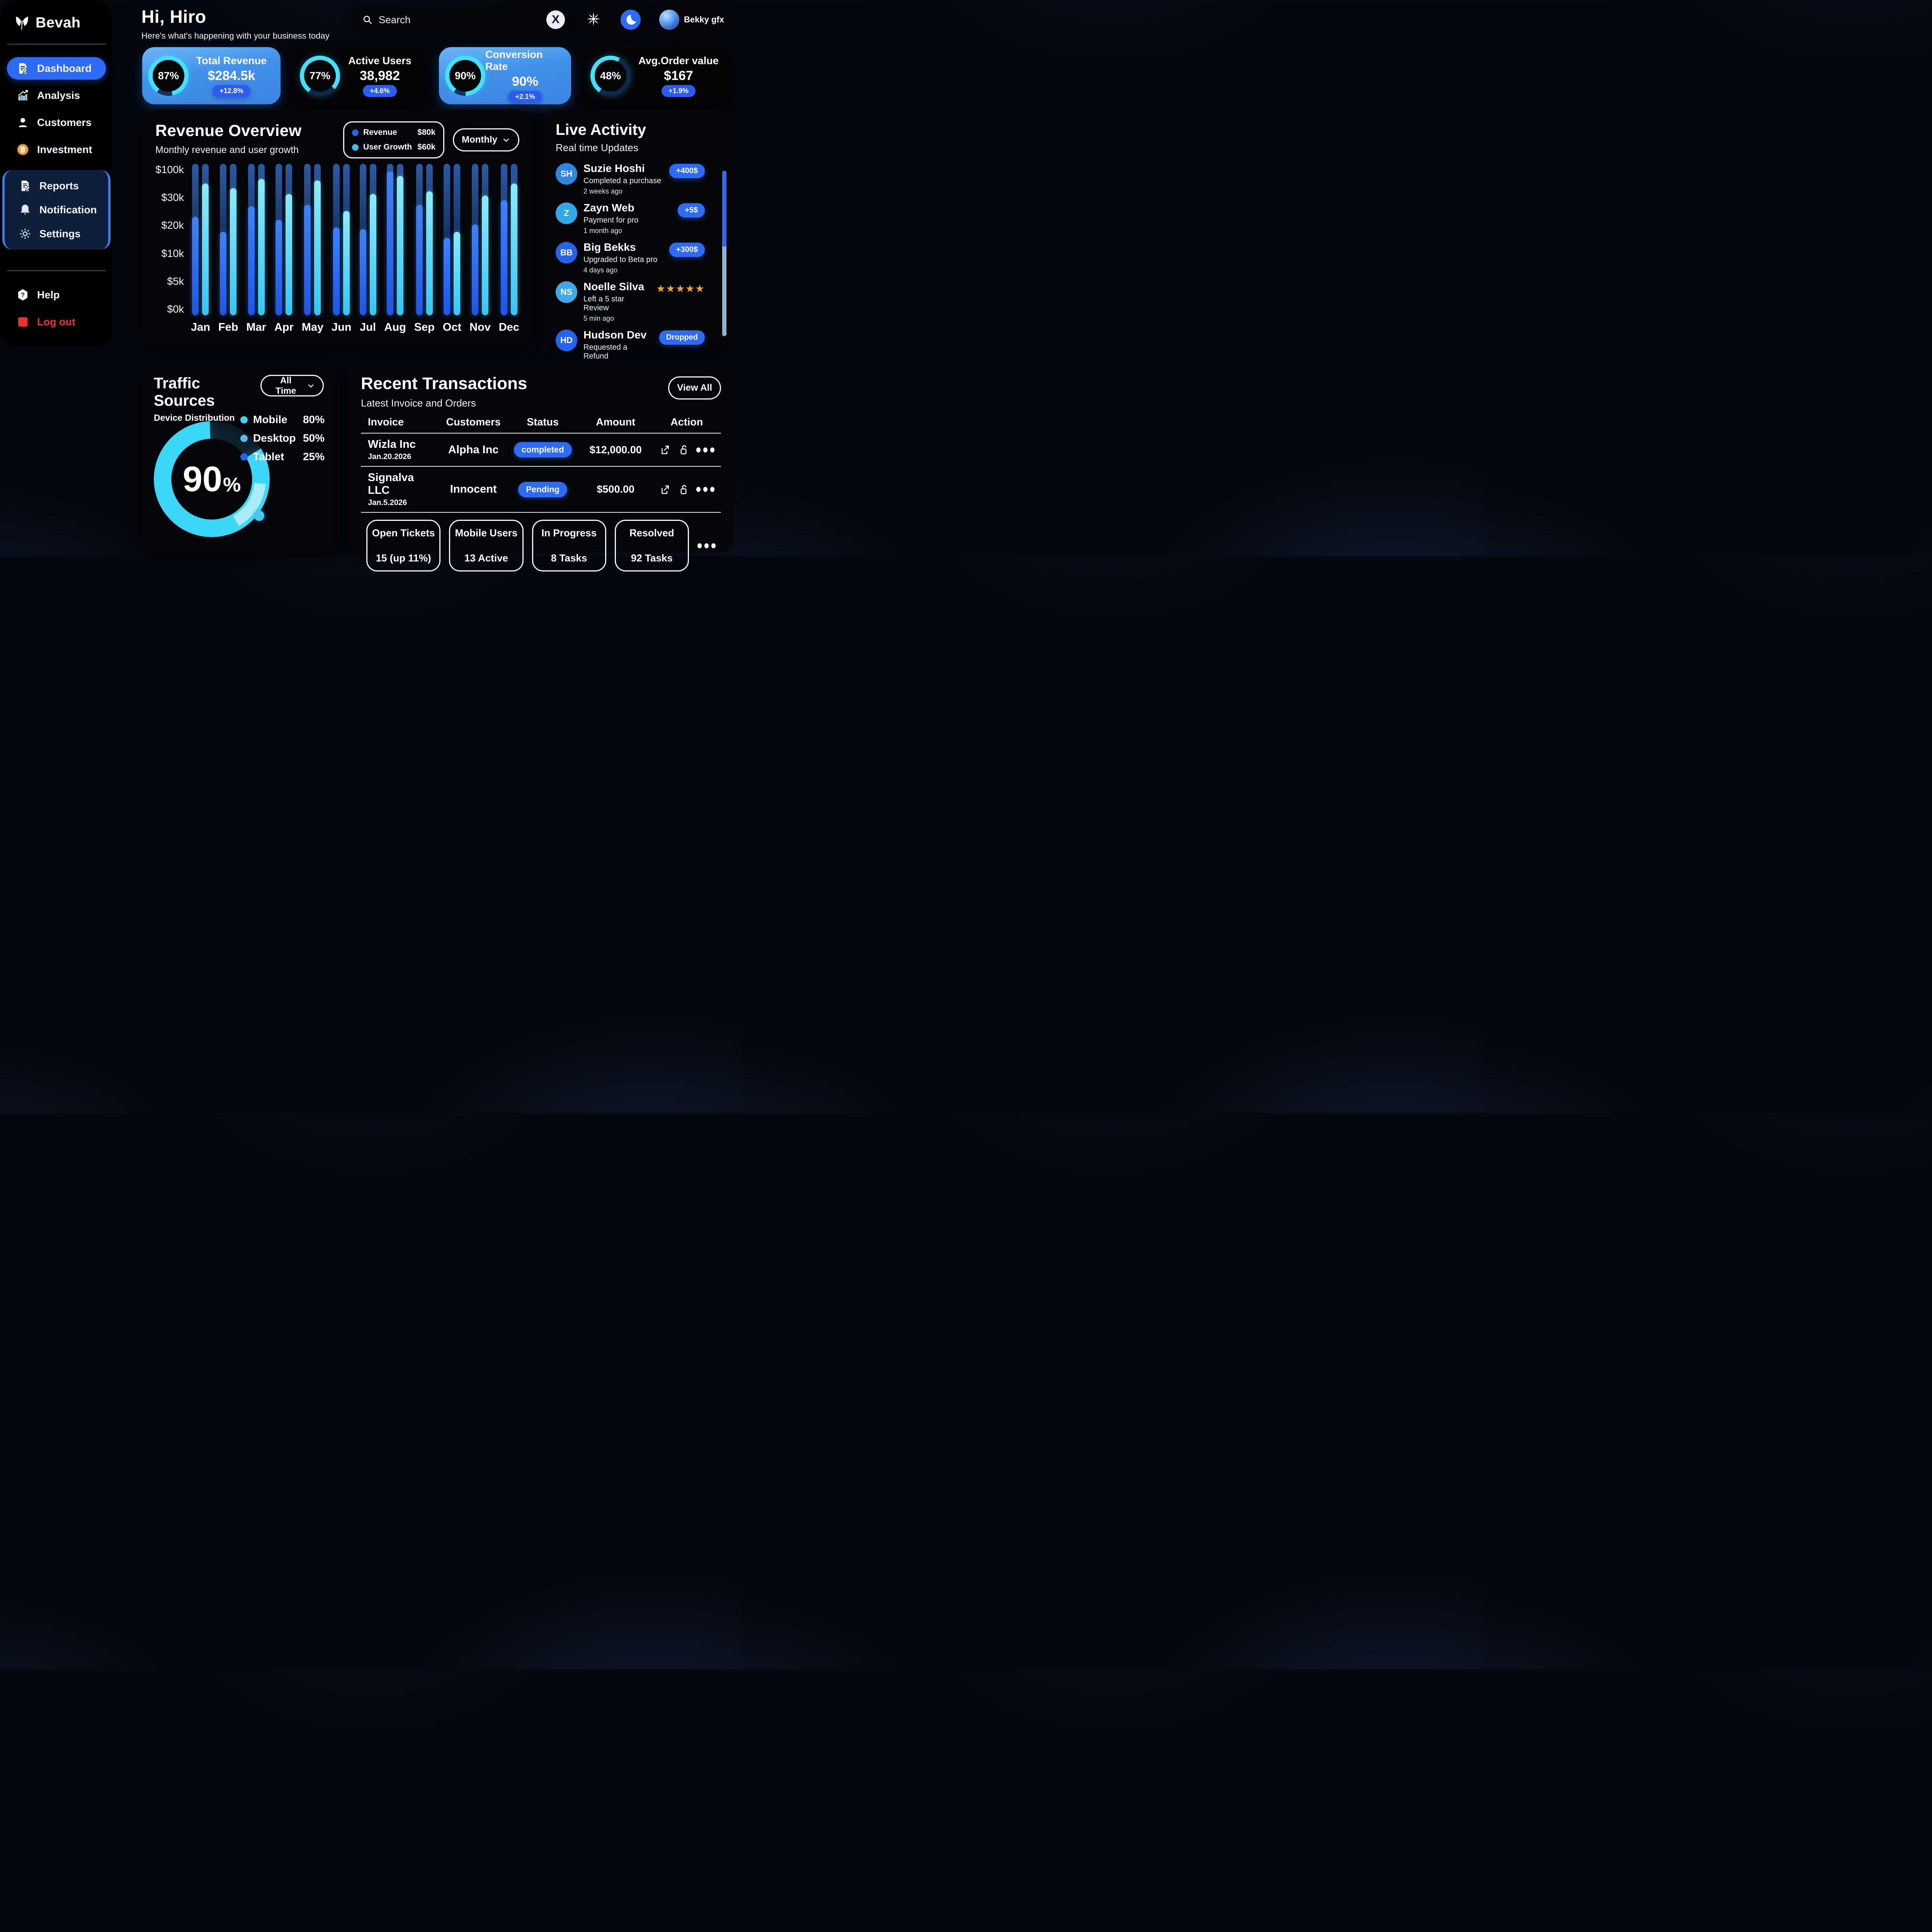 This screenshot has width=1932, height=1932. I want to click on stat-card: 77% Active Users 38,982 +4.6%, so click(360, 75).